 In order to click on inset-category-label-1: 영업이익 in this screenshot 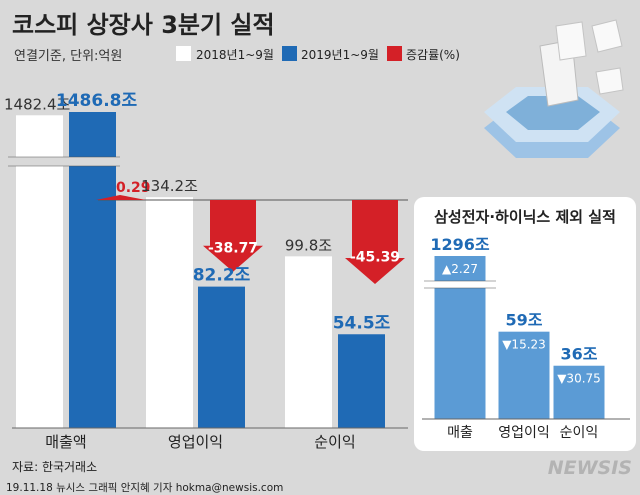, I will do `click(524, 433)`.